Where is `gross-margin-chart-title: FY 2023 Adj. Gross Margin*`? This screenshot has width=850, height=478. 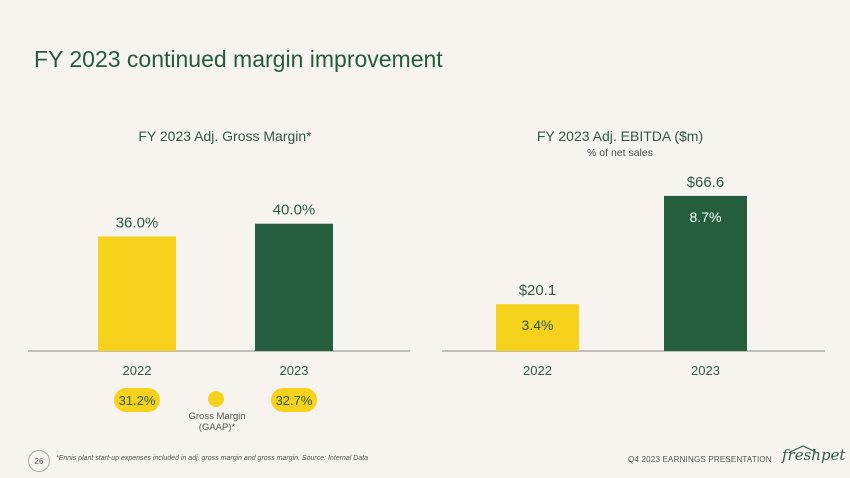 gross-margin-chart-title: FY 2023 Adj. Gross Margin* is located at coordinates (225, 136).